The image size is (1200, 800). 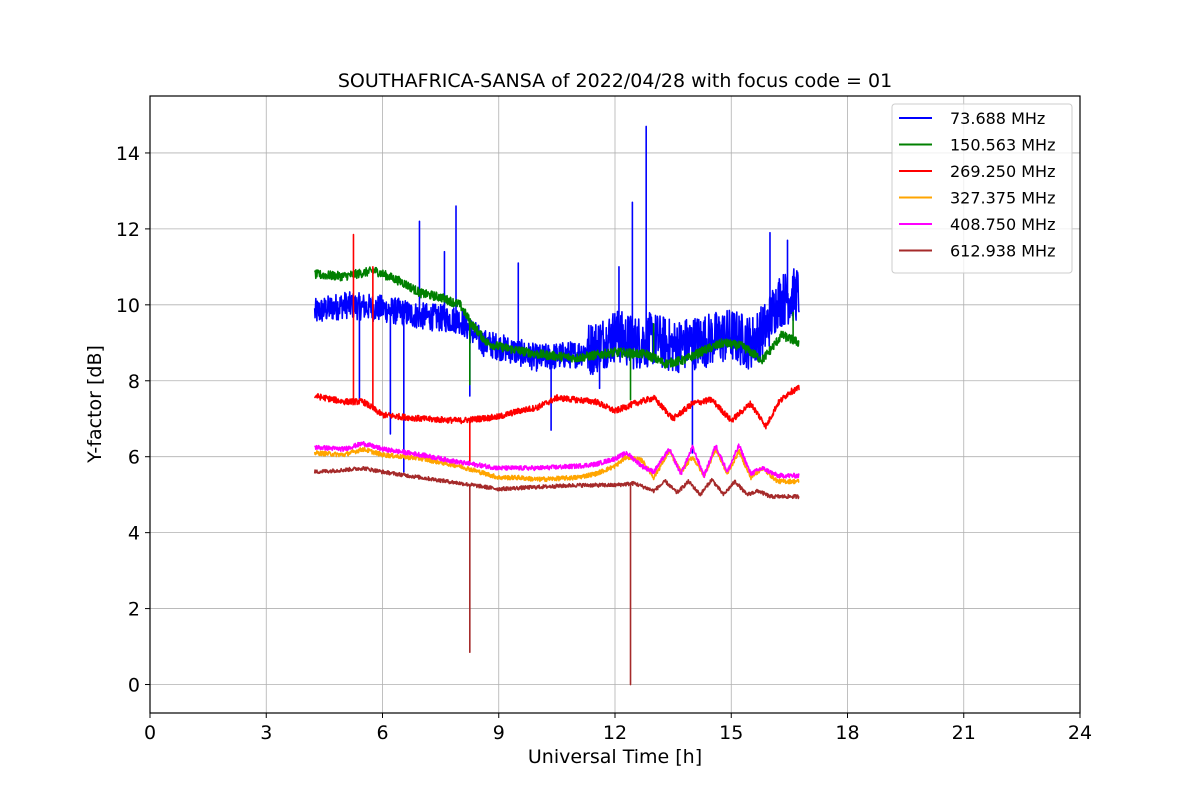 I want to click on x-tick-label: 12, so click(x=615, y=733).